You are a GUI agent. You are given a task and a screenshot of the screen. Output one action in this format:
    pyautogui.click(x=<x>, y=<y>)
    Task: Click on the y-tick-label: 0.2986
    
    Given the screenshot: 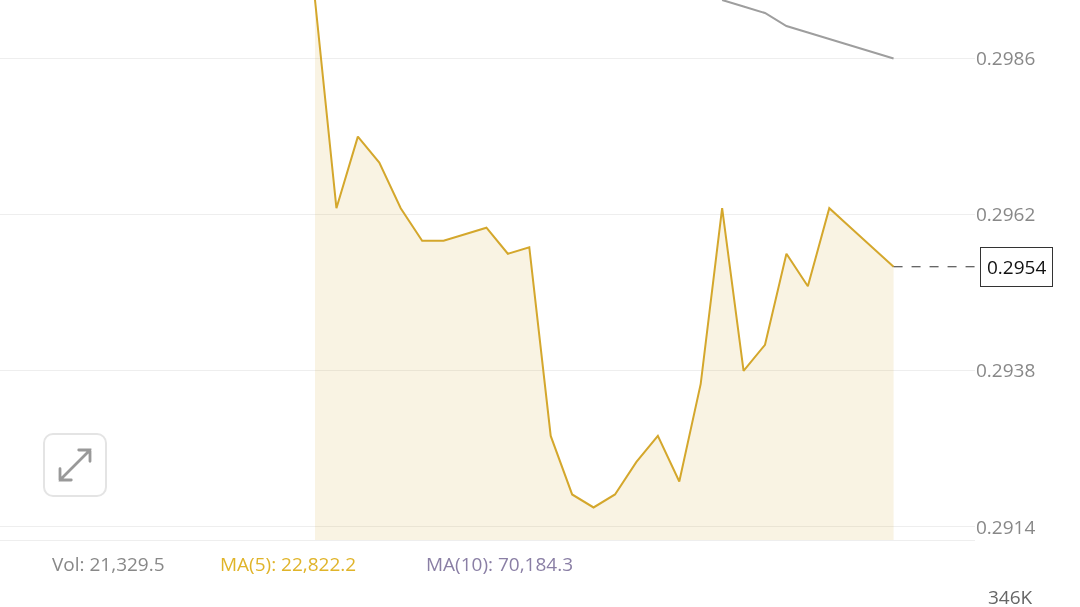 What is the action you would take?
    pyautogui.click(x=1006, y=58)
    